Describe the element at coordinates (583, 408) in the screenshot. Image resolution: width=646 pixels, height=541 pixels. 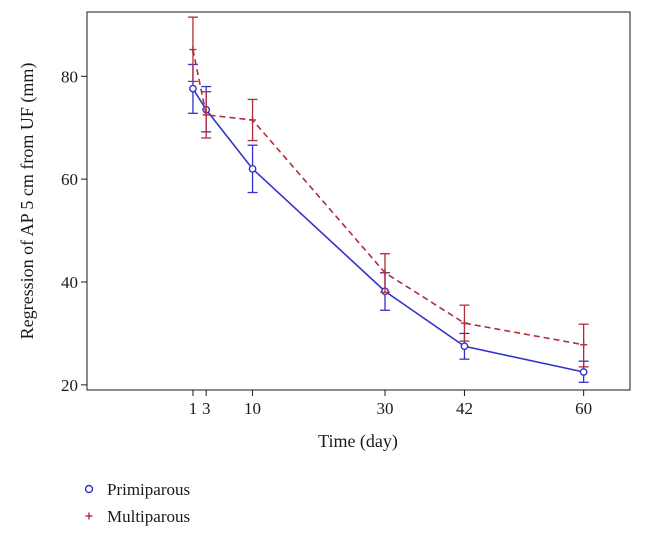
I see `x-tick-label-60: 60` at that location.